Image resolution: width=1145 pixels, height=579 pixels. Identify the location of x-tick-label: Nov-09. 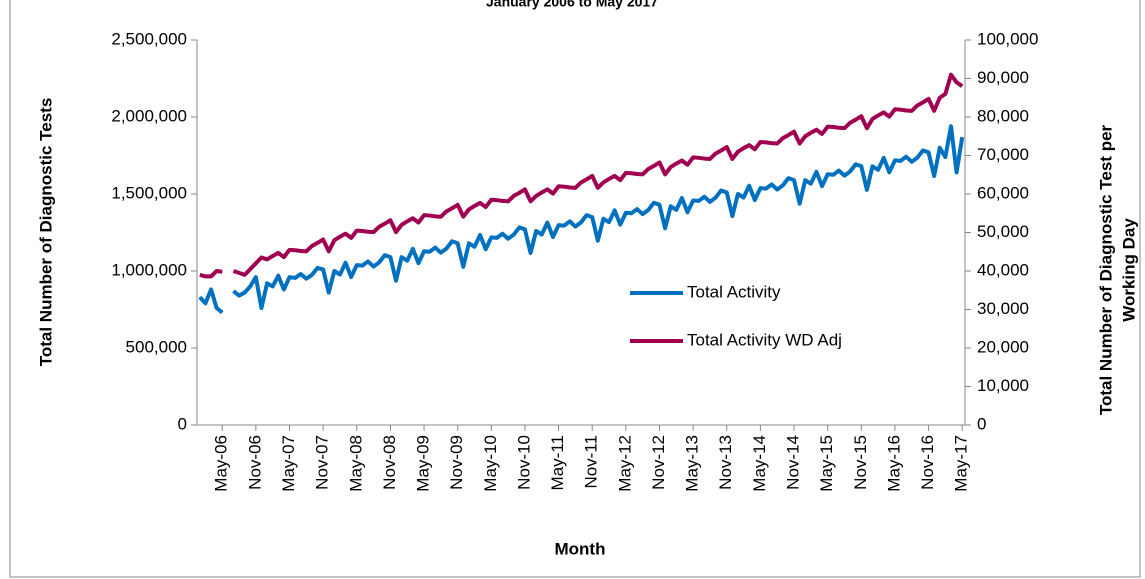
(456, 462).